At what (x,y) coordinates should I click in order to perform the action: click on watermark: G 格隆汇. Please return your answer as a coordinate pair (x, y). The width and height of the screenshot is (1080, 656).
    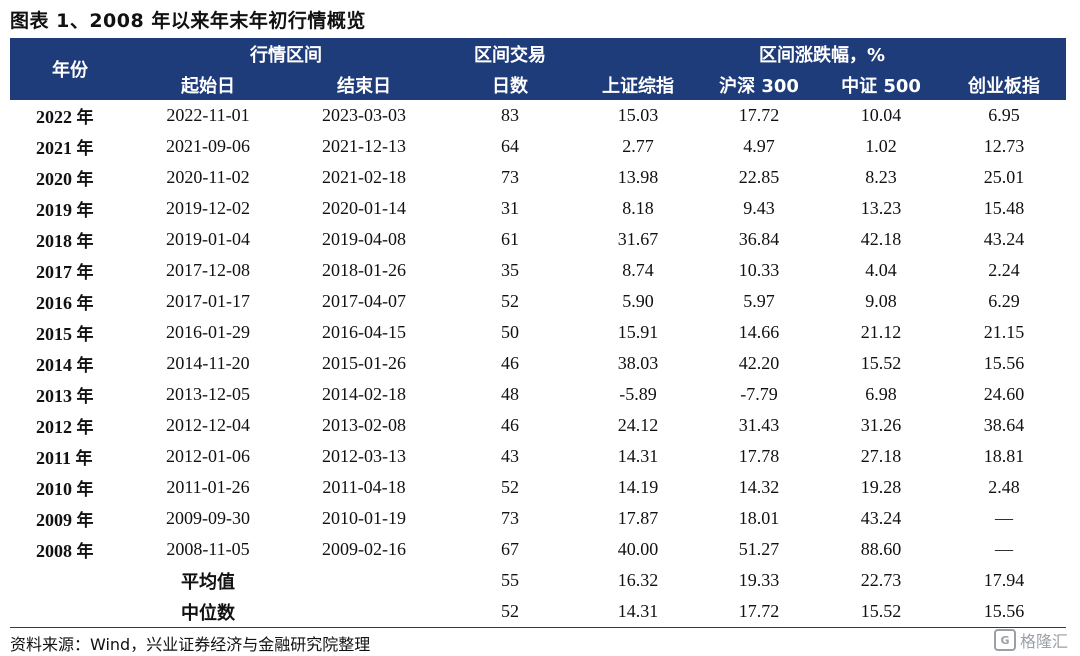
    Looking at the image, I should click on (1030, 640).